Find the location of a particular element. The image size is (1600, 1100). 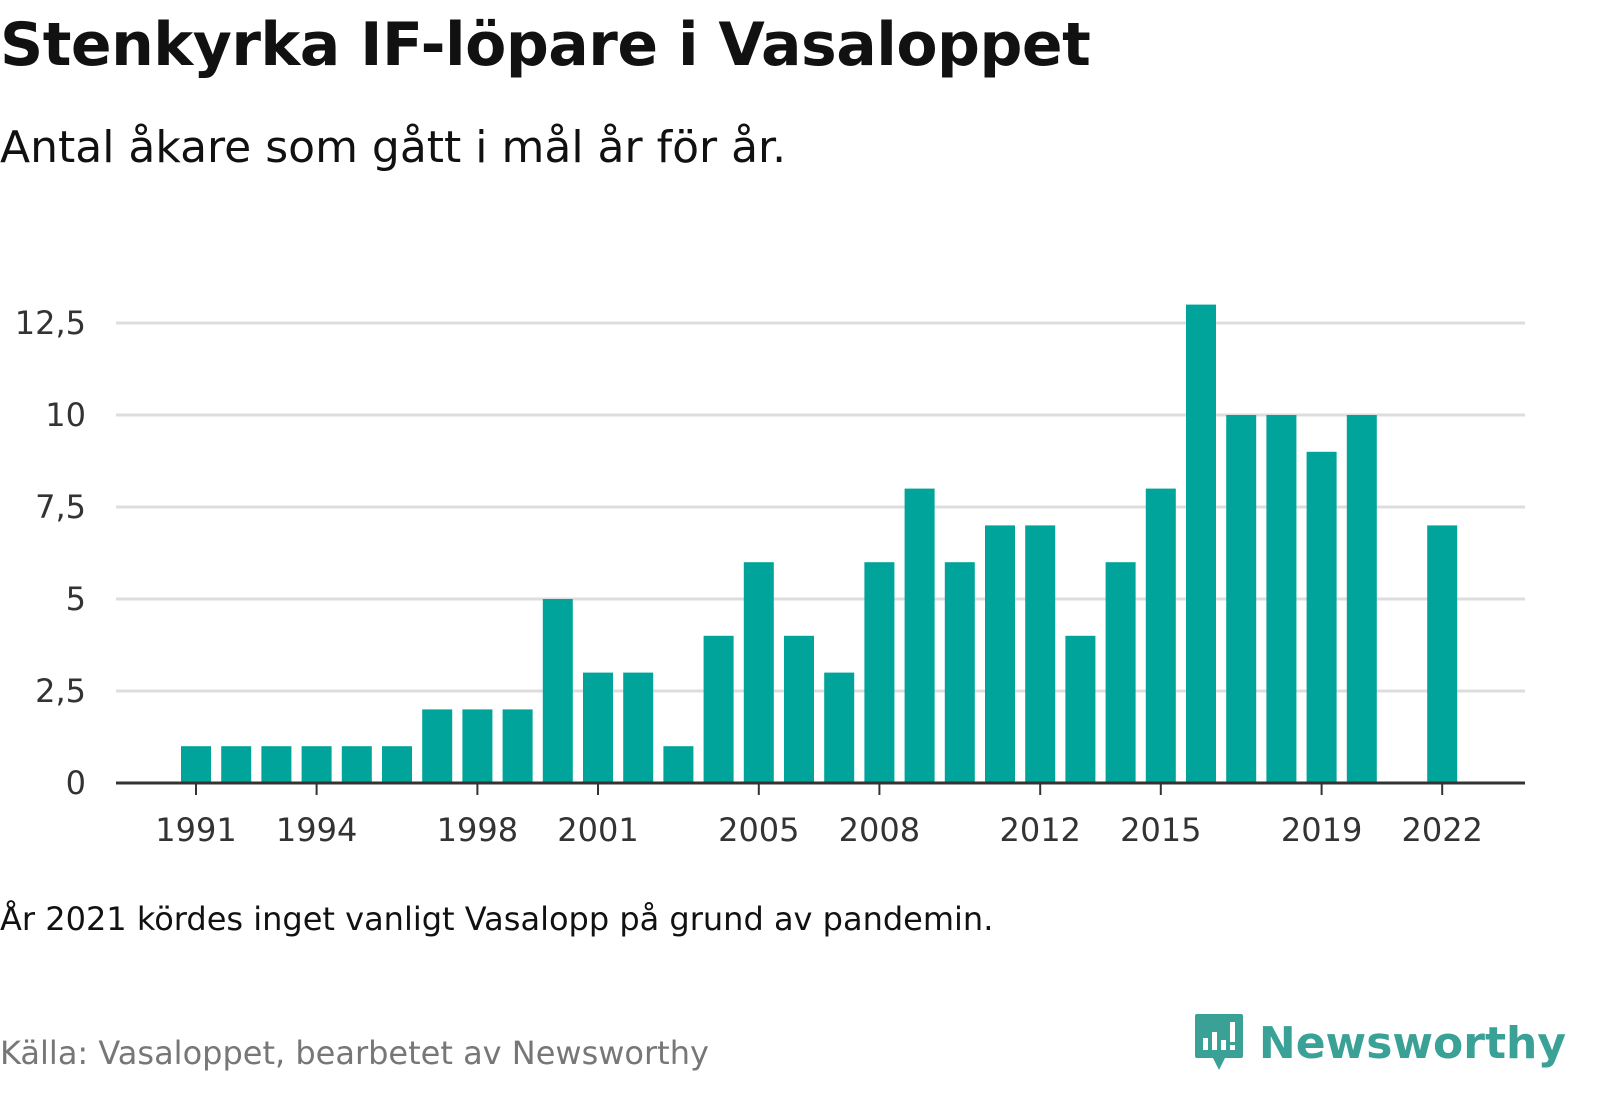

chart-title: Stenkyrka IF-löpare i Vasaloppet is located at coordinates (545, 45).